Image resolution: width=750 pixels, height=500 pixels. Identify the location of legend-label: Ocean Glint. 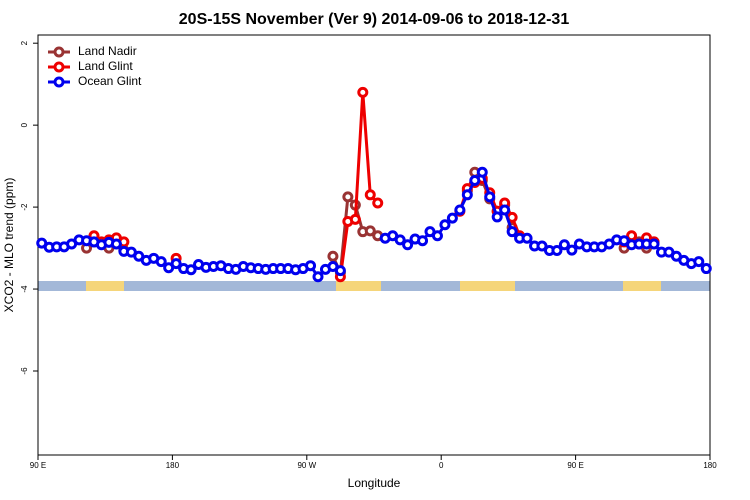
(110, 81).